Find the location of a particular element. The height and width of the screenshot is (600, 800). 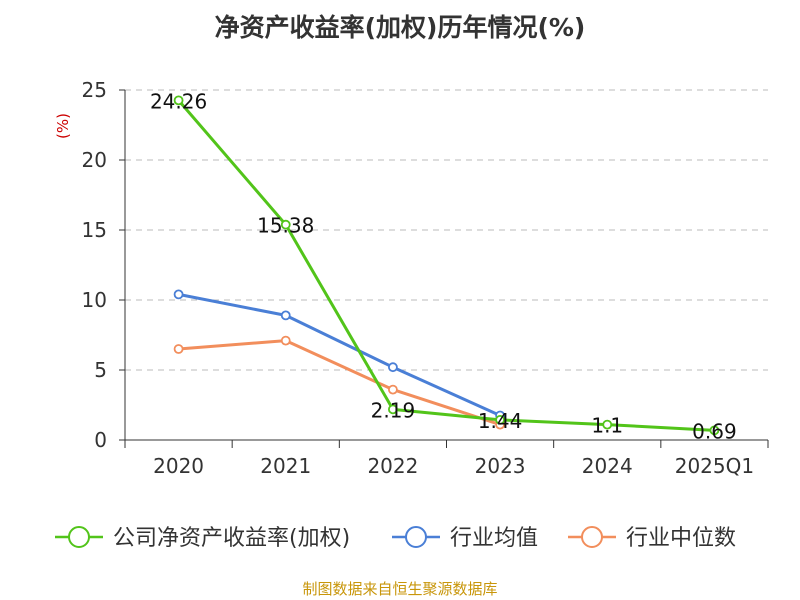

y-tick-label: 15 is located at coordinates (94, 230).